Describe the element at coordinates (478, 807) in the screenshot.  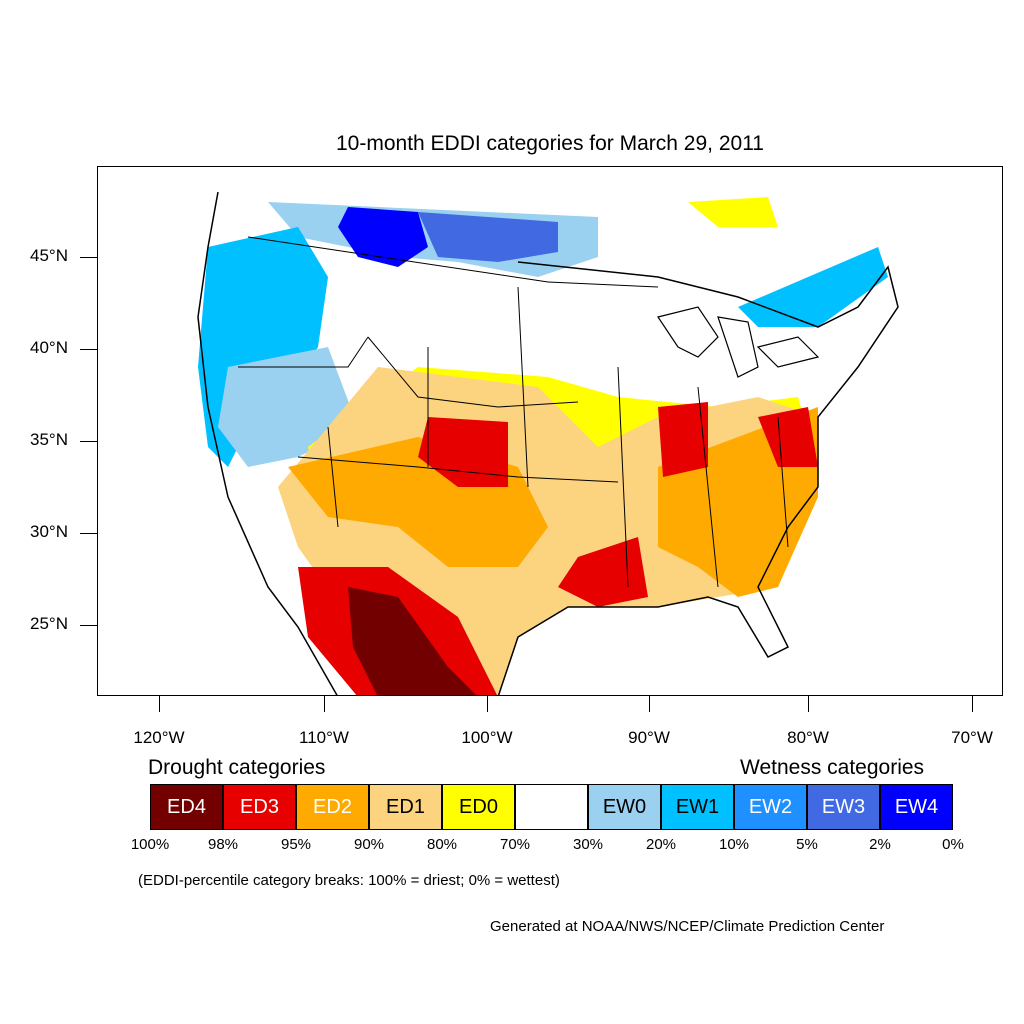
I see `legend-swatch-ed0: ED0` at that location.